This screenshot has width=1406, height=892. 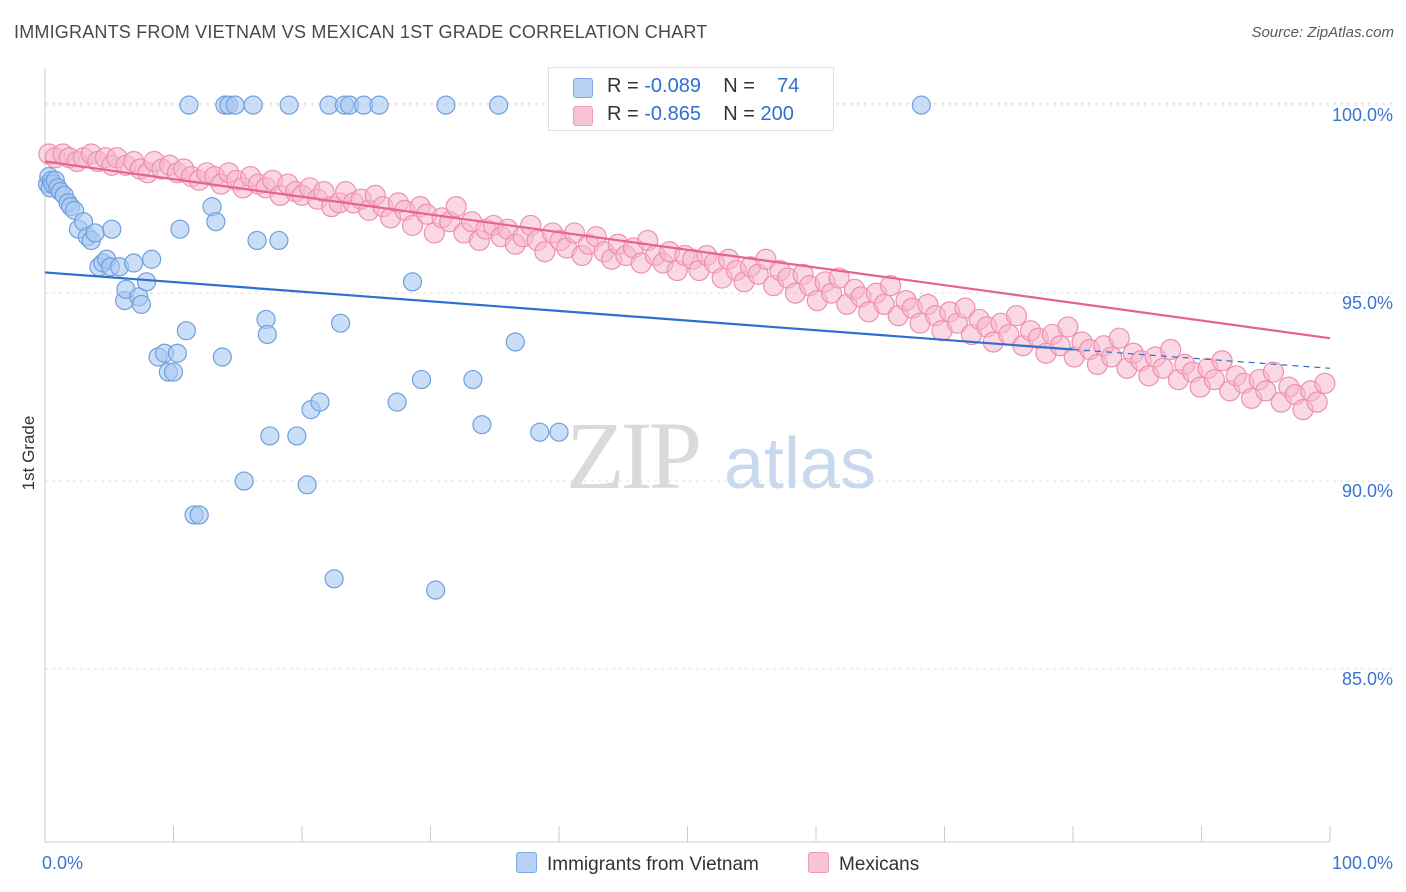 What do you see at coordinates (559, 311) in the screenshot?
I see `trend-vietnam` at bounding box center [559, 311].